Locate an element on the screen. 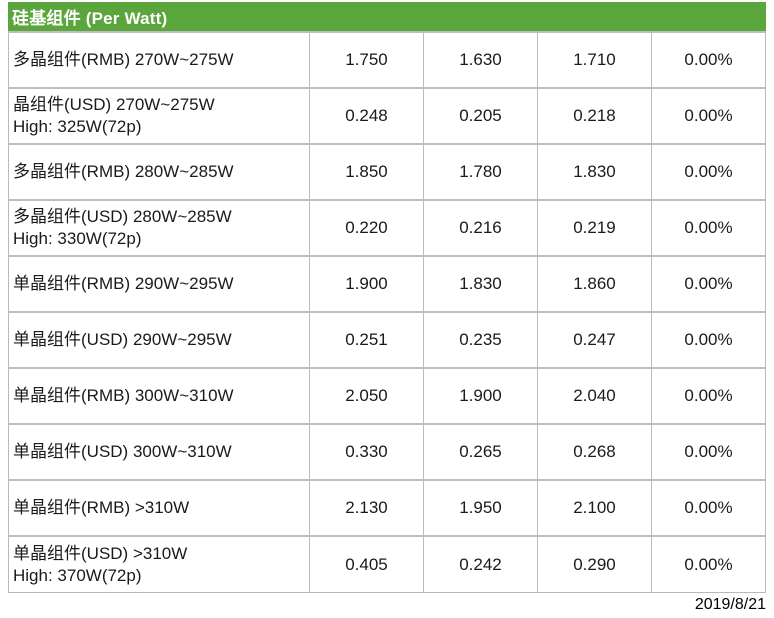  row-label: 多晶组件(RMB) 270W~275W is located at coordinates (123, 59).